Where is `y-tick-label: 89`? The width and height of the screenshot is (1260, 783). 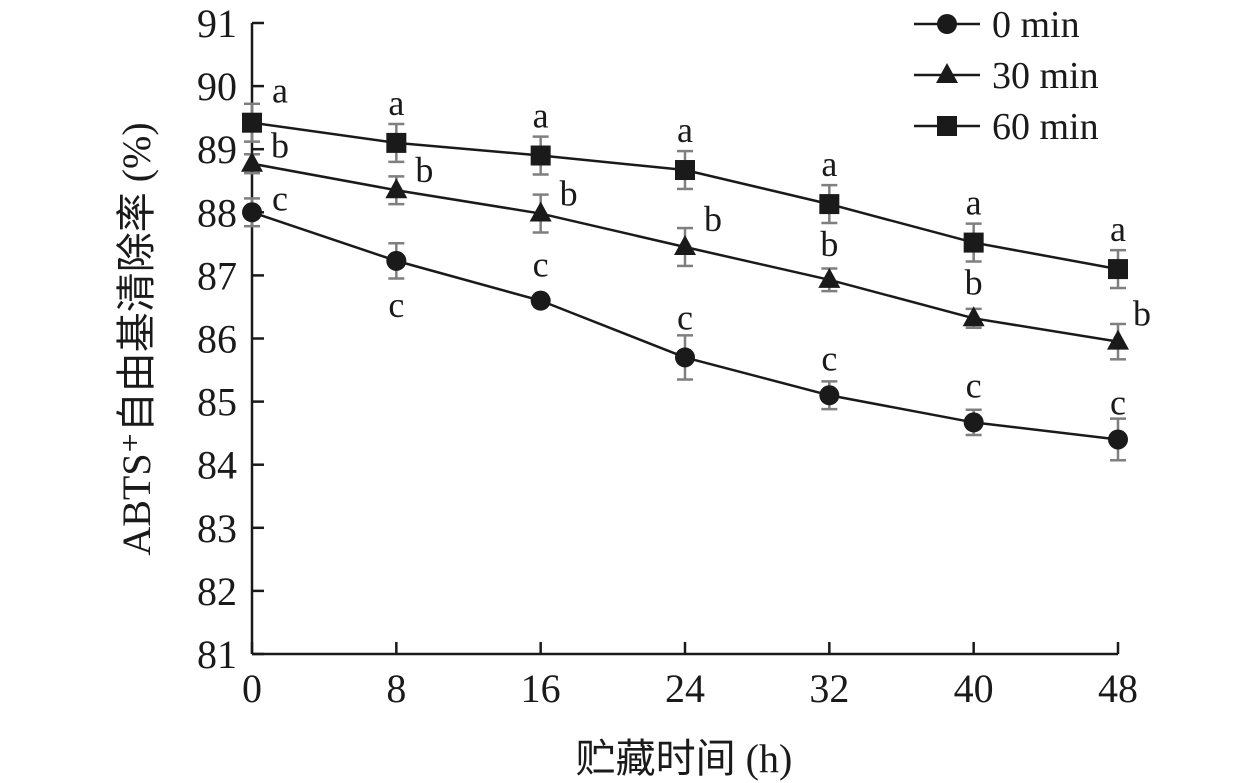
y-tick-label: 89 is located at coordinates (217, 149).